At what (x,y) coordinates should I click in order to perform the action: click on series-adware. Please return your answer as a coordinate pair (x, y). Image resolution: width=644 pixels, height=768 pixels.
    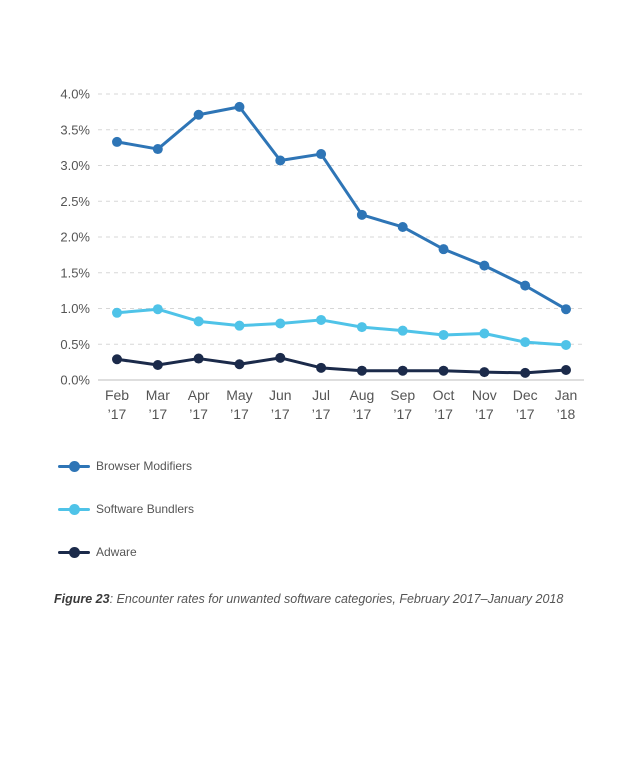
    Looking at the image, I should click on (341, 365).